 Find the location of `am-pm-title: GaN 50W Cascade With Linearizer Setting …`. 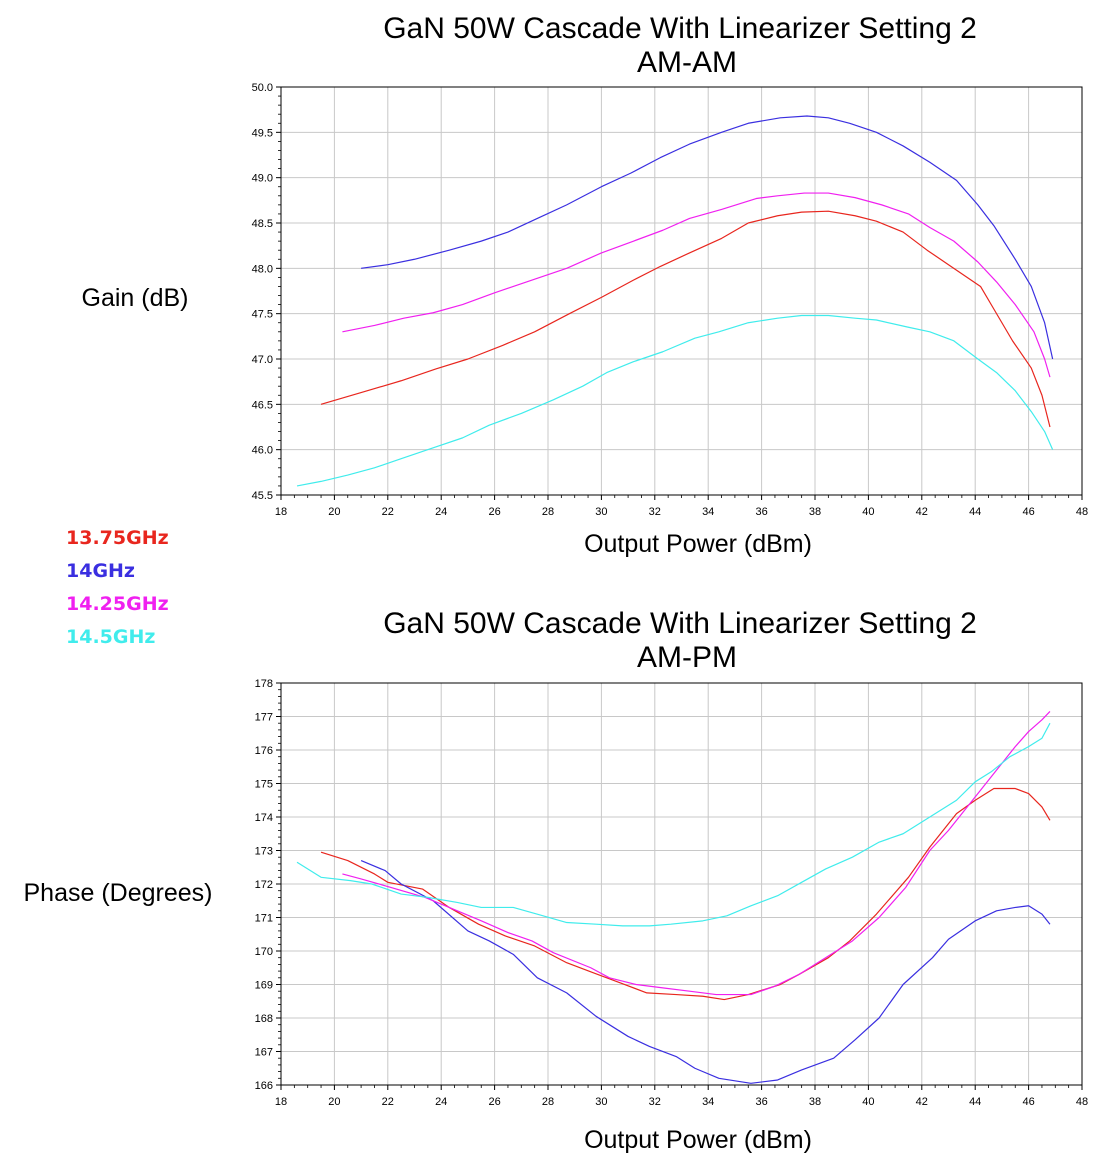

am-pm-title: GaN 50W Cascade With Linearizer Setting … is located at coordinates (680, 623).